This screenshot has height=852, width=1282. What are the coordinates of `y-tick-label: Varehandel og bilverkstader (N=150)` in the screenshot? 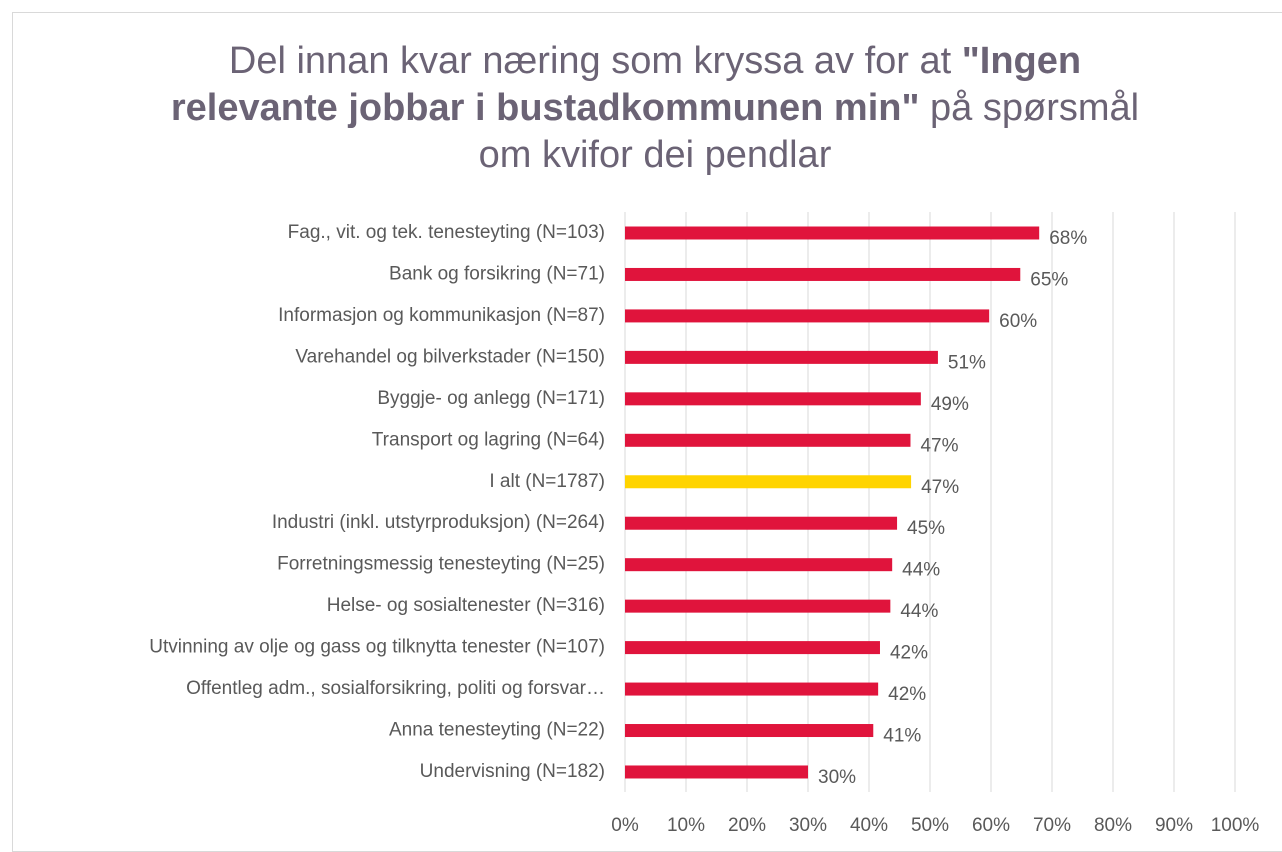 It's located at (450, 356).